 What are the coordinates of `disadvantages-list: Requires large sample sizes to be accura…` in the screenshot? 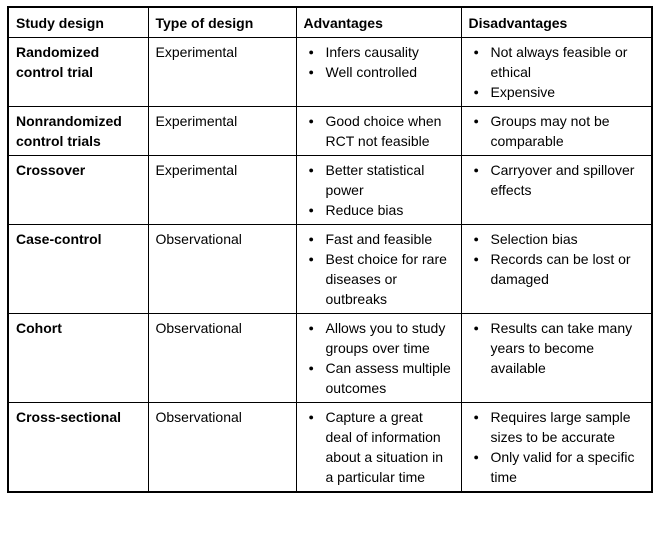 It's located at (556, 447).